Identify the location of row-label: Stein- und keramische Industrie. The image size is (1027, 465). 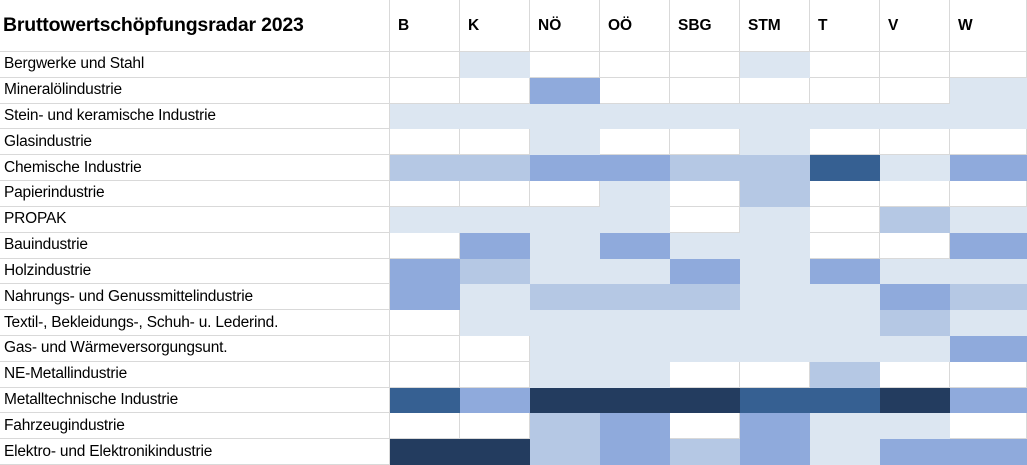
(195, 116).